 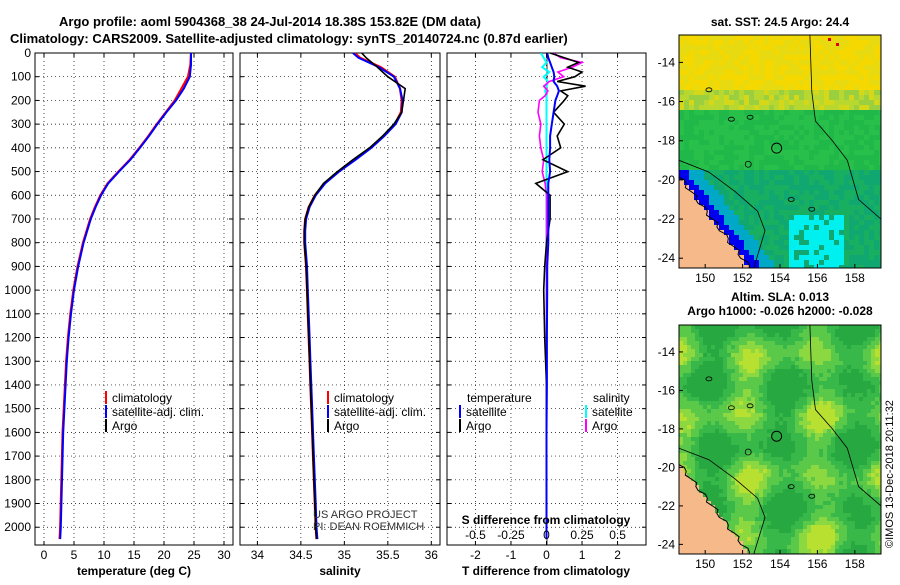 What do you see at coordinates (546, 535) in the screenshot?
I see `x-tick-label-top: 0` at bounding box center [546, 535].